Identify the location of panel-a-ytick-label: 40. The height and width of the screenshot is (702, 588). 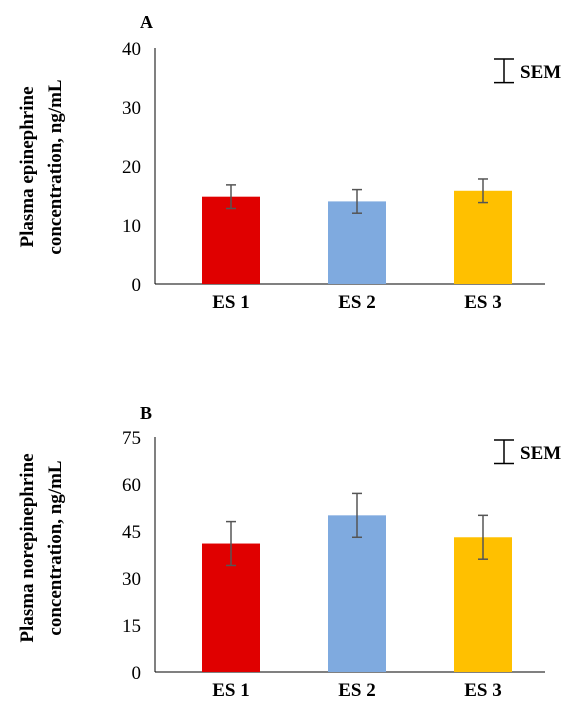
(131, 49).